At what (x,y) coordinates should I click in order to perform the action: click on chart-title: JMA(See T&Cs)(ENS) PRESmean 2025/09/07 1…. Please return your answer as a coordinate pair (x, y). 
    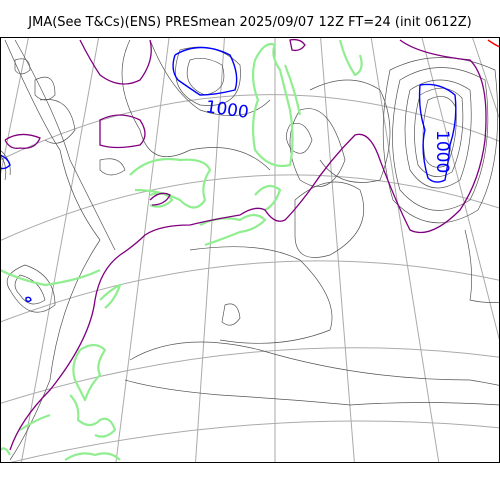
    Looking at the image, I should click on (250, 22).